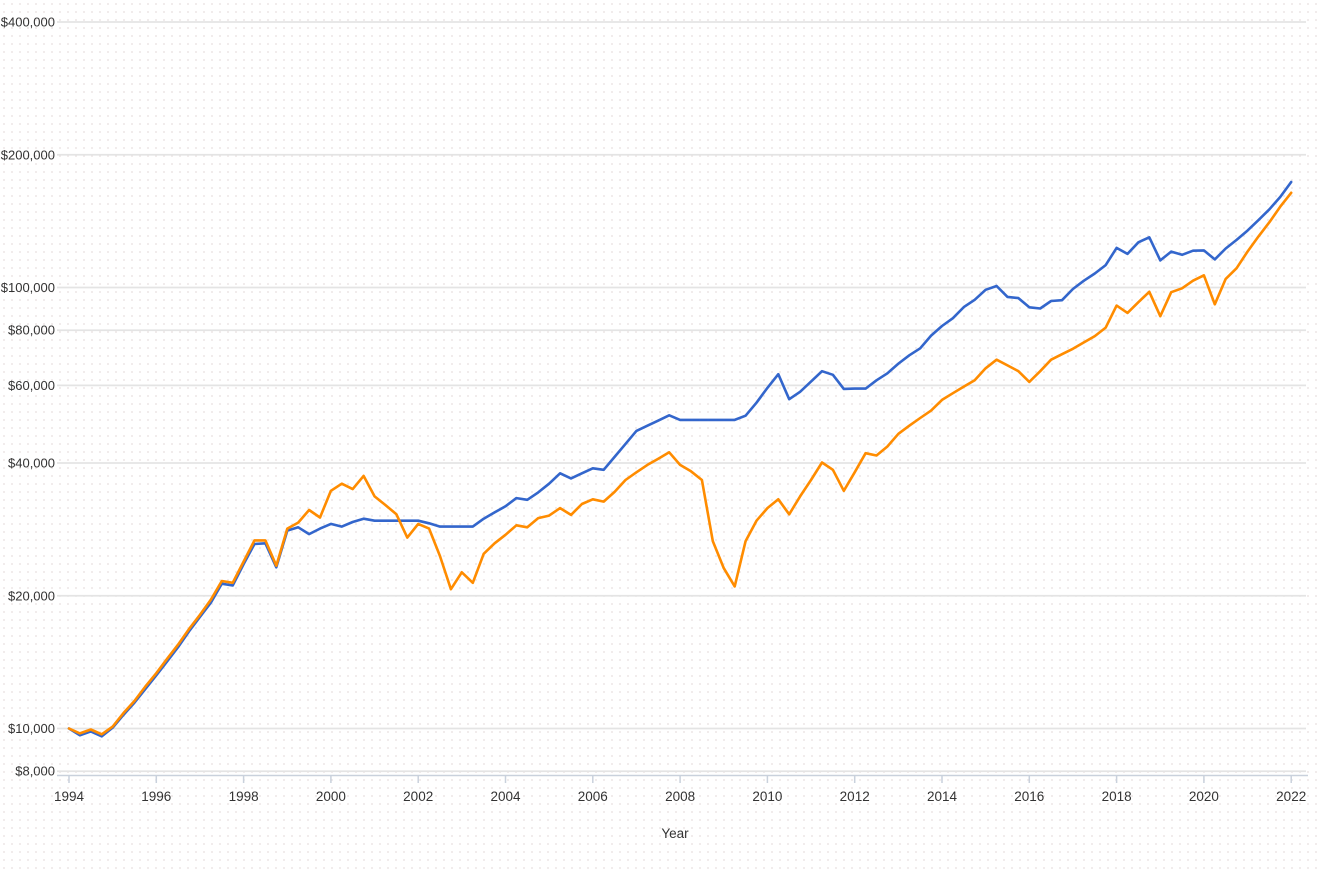 The width and height of the screenshot is (1319, 875). Describe the element at coordinates (1291, 796) in the screenshot. I see `x-tick-label: 2022` at that location.